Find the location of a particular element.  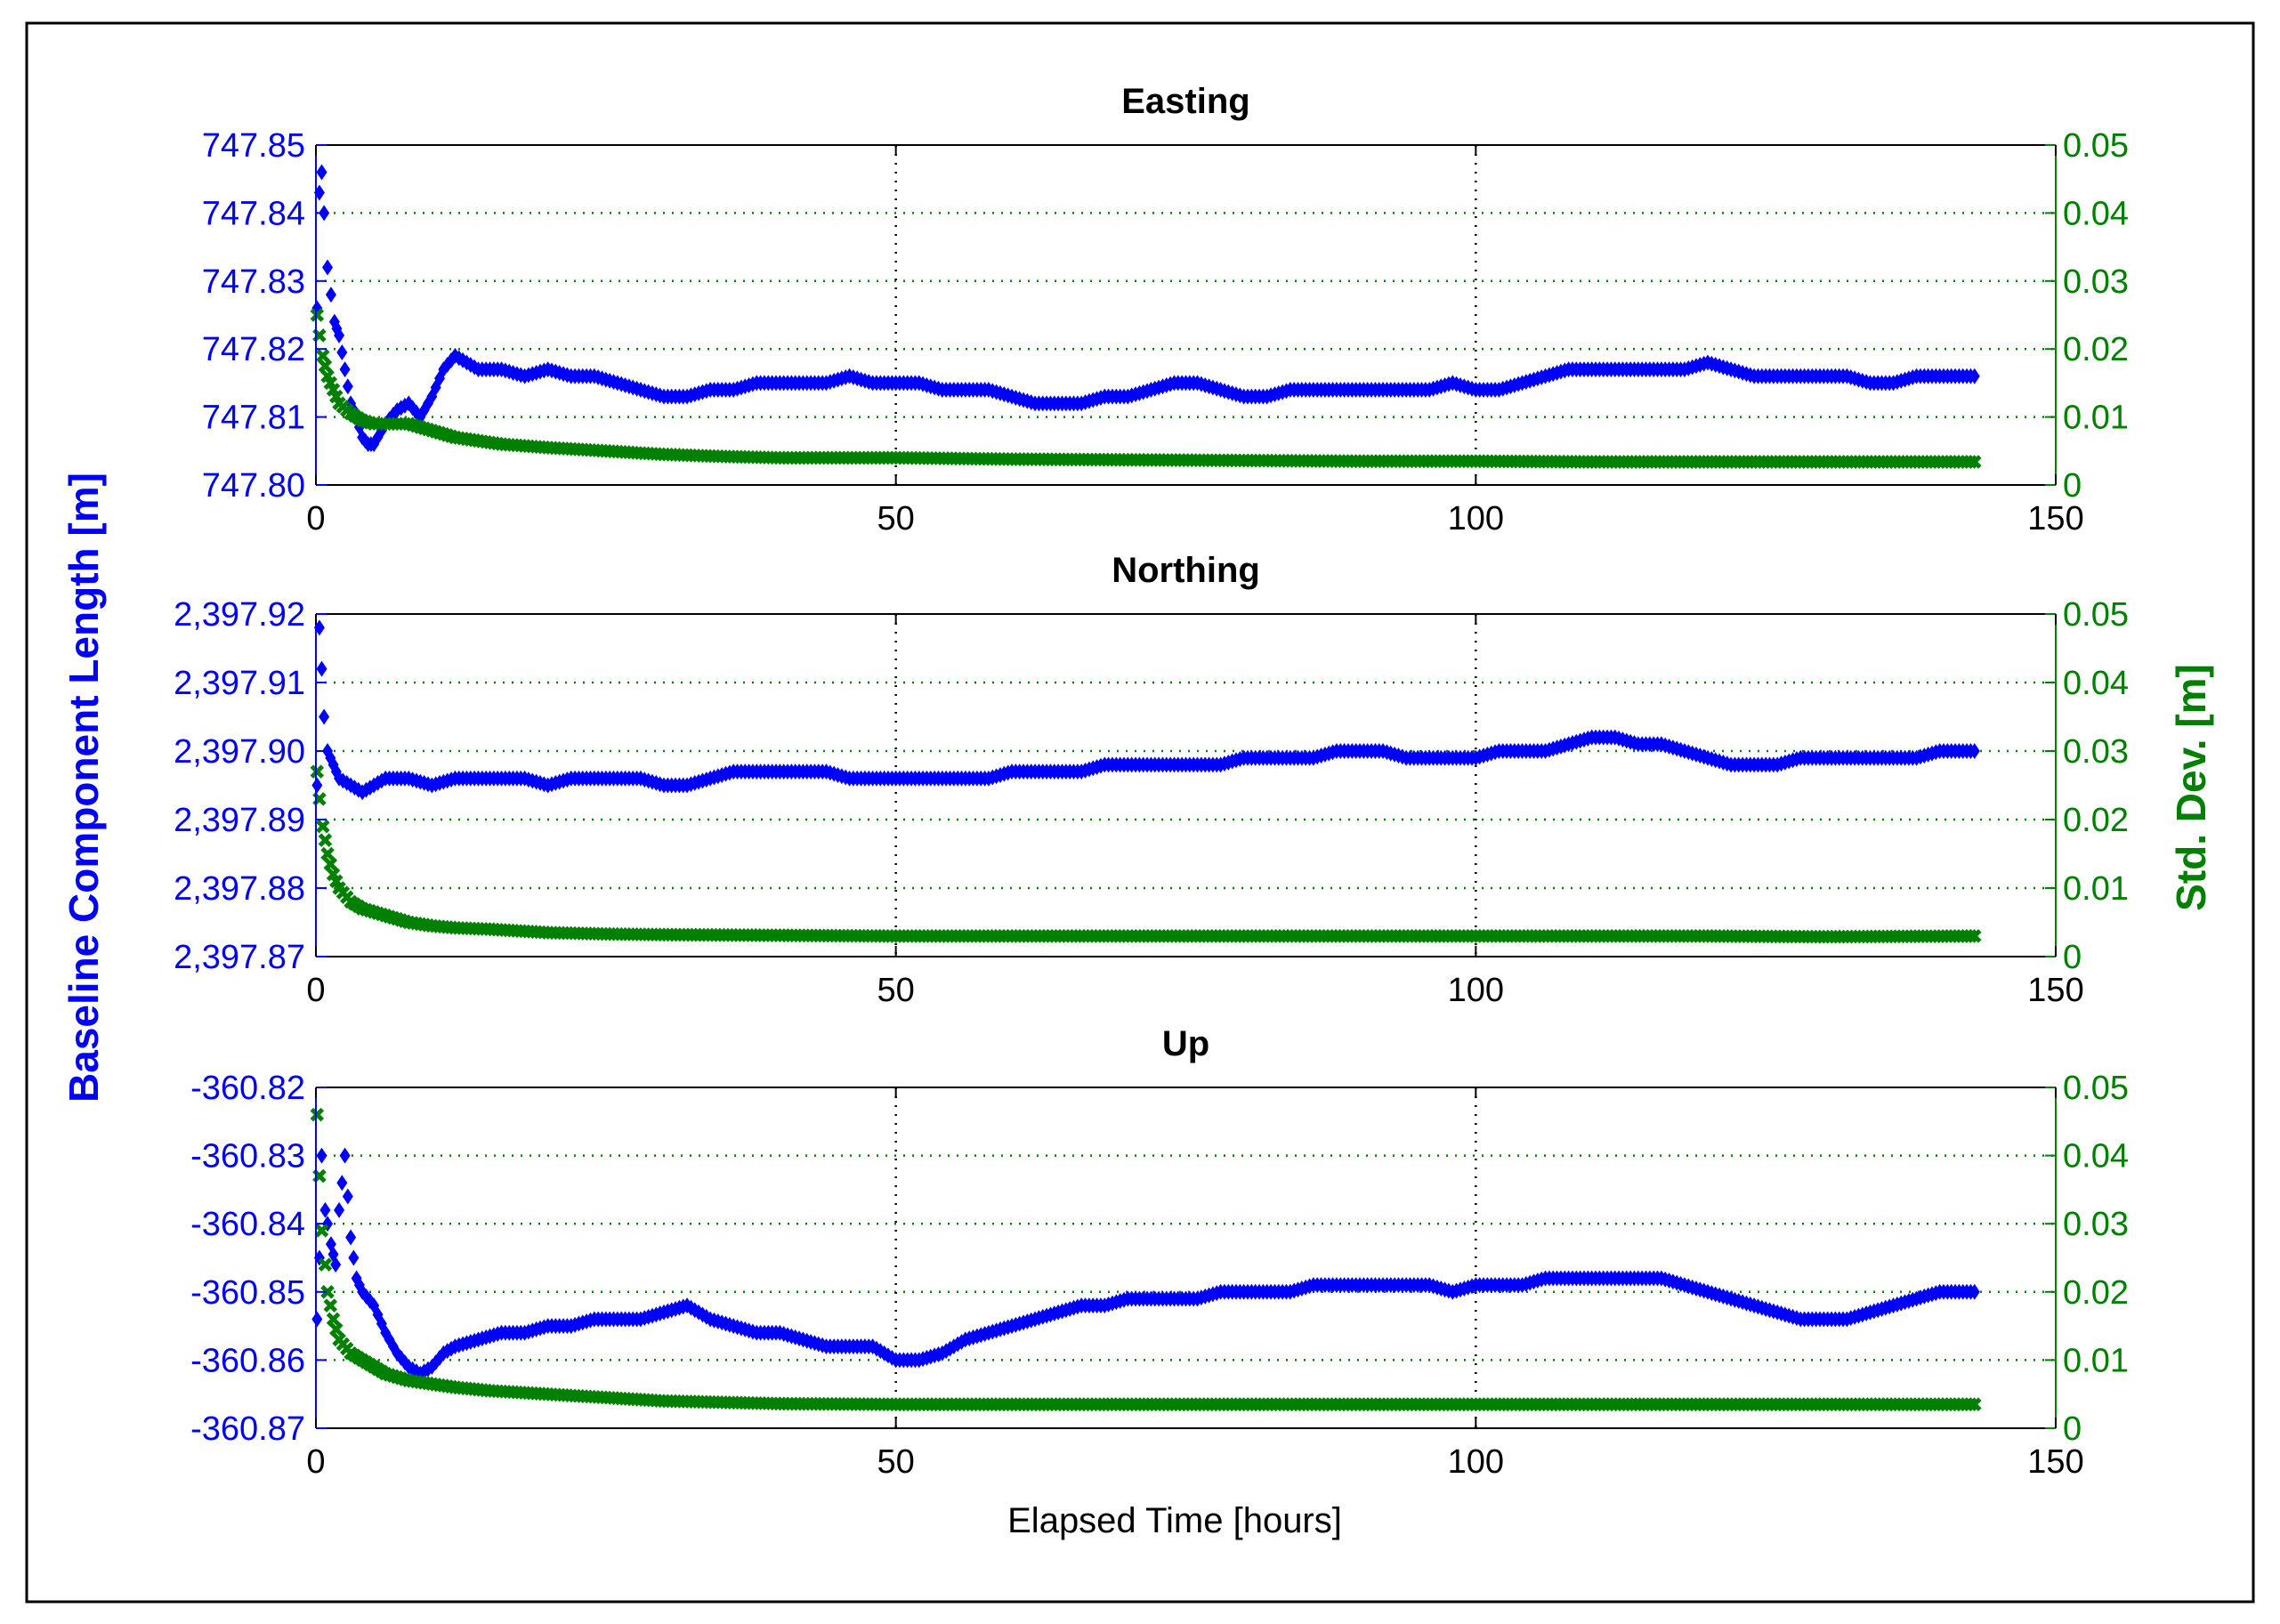

x-axis-label: Elapsed Time [hours] is located at coordinates (1174, 1520).